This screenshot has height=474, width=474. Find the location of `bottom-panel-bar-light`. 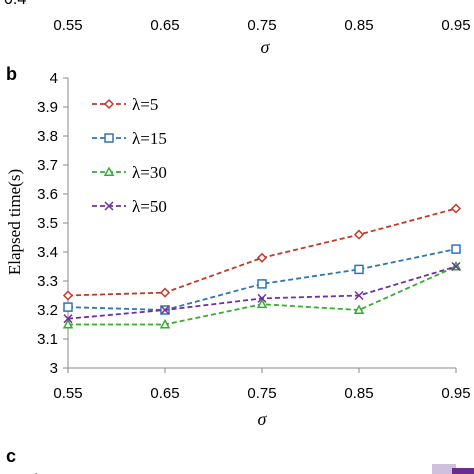

bottom-panel-bar-light is located at coordinates (444, 469).